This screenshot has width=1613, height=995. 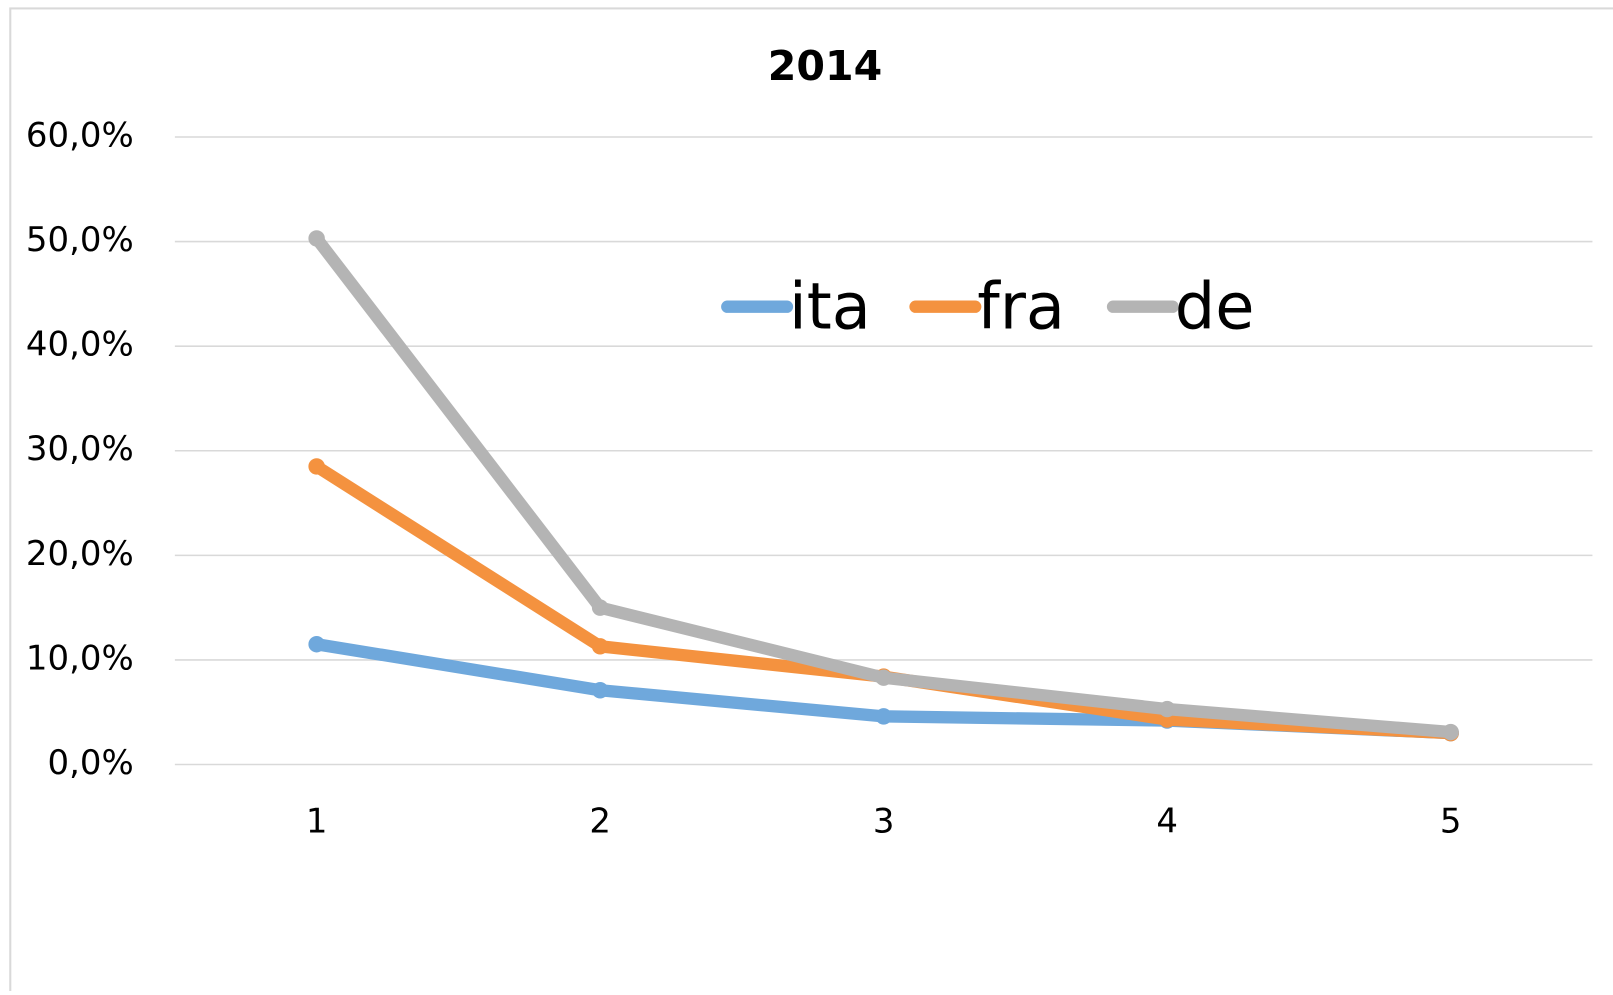 What do you see at coordinates (600, 822) in the screenshot?
I see `x-tick-label: 2` at bounding box center [600, 822].